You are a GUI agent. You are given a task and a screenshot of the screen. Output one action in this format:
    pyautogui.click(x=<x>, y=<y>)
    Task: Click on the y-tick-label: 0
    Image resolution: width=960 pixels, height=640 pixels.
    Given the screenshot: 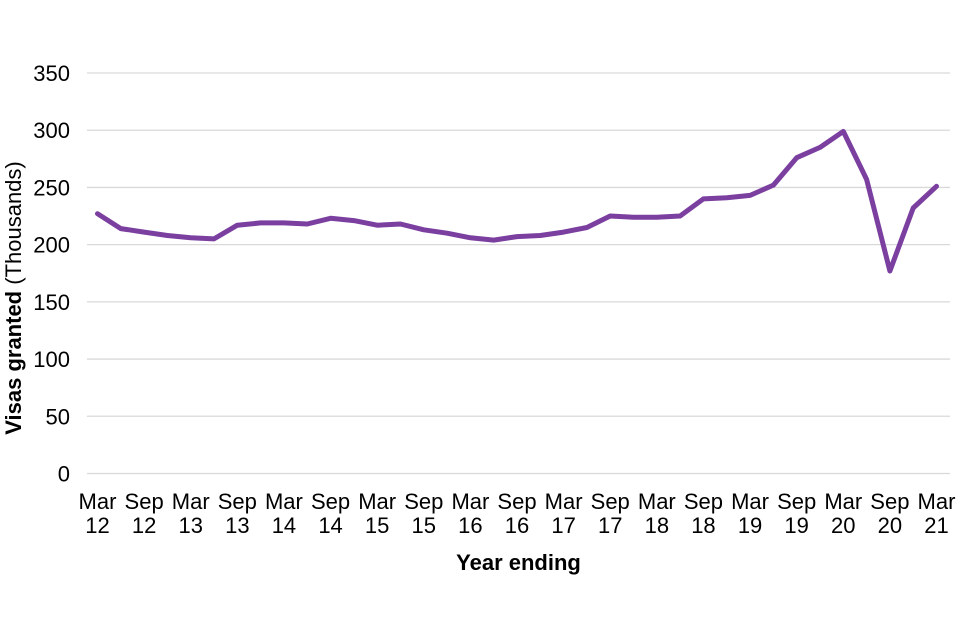 What is the action you would take?
    pyautogui.click(x=64, y=474)
    